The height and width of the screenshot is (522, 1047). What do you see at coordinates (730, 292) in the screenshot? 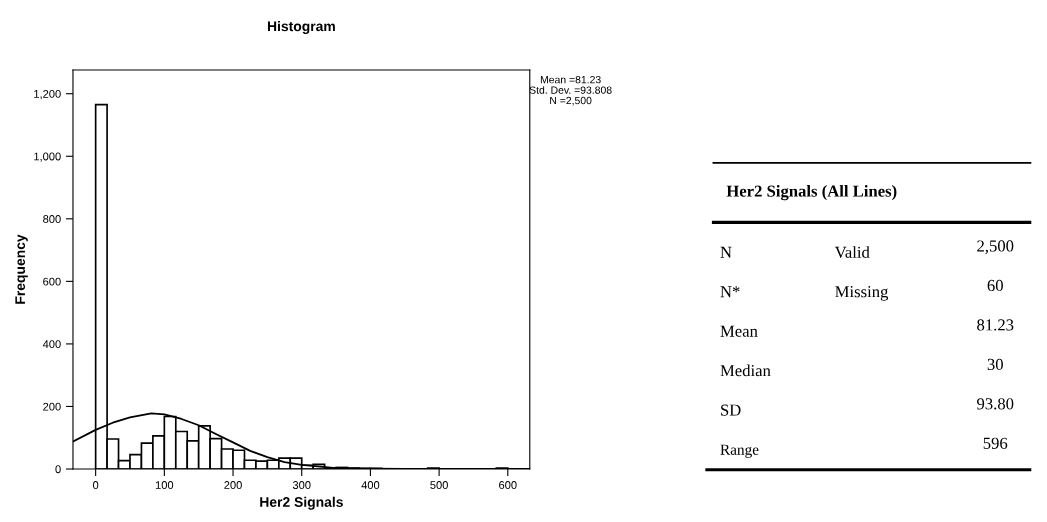
I see `category-label: N*` at bounding box center [730, 292].